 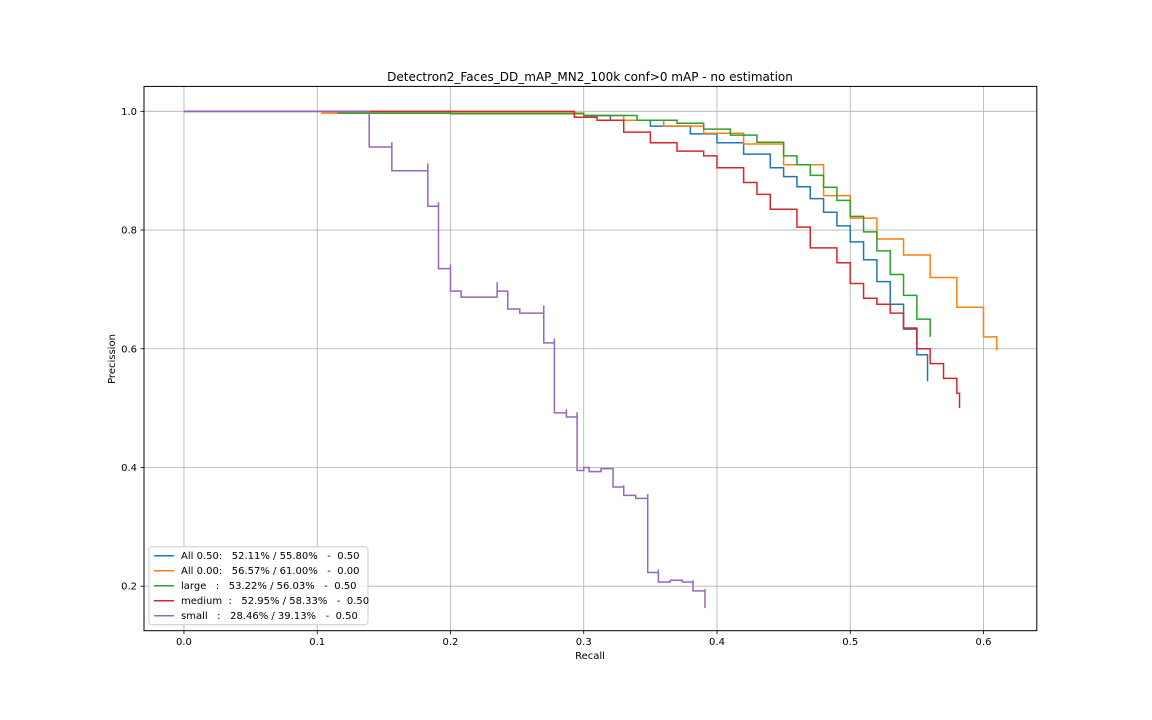 I want to click on y-tick-label: 0.8, so click(x=129, y=231).